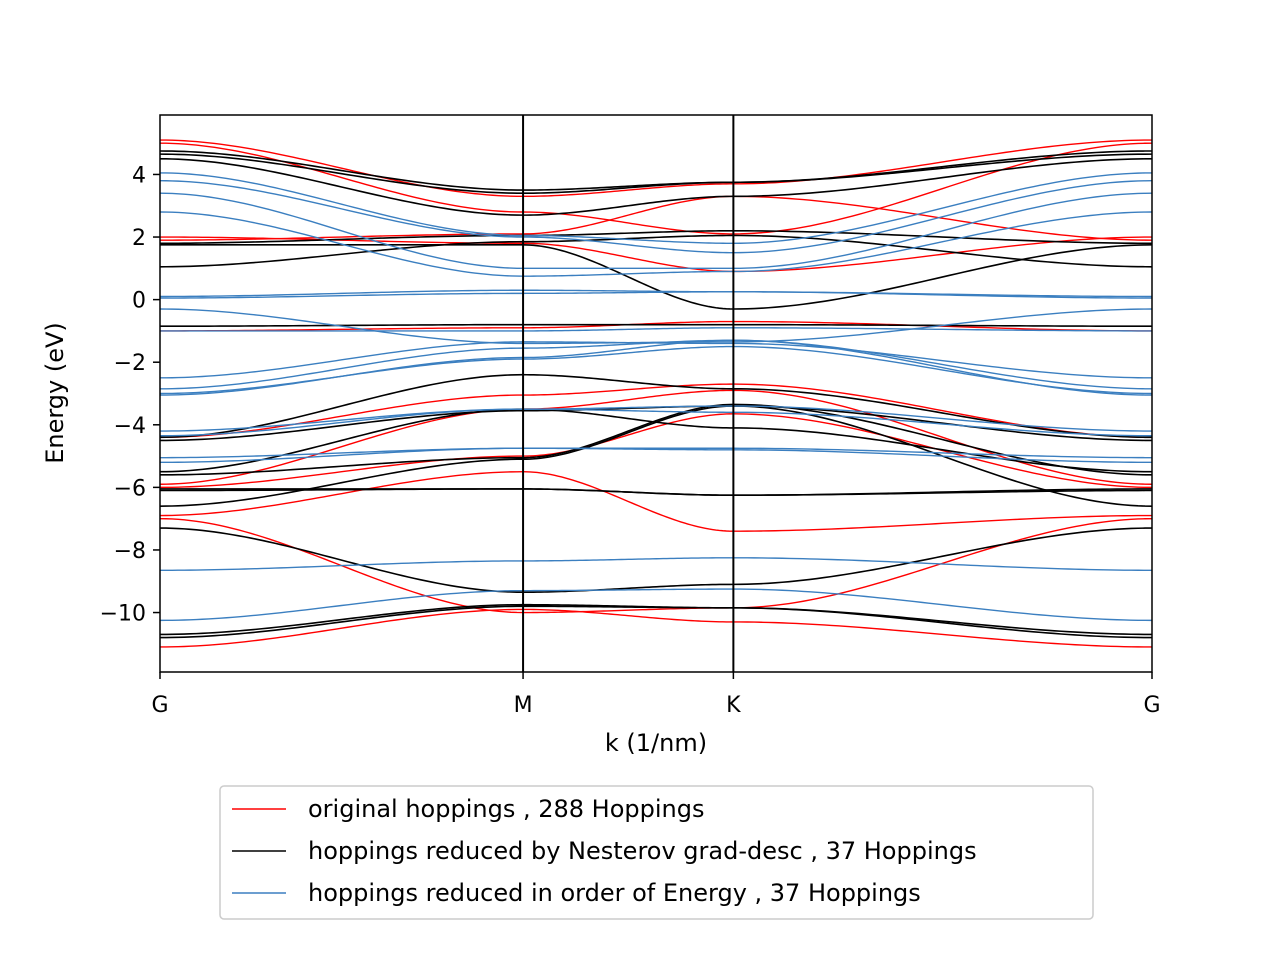 Image resolution: width=1280 pixels, height=964 pixels. What do you see at coordinates (656, 453) in the screenshot?
I see `band-line-s2-b14` at bounding box center [656, 453].